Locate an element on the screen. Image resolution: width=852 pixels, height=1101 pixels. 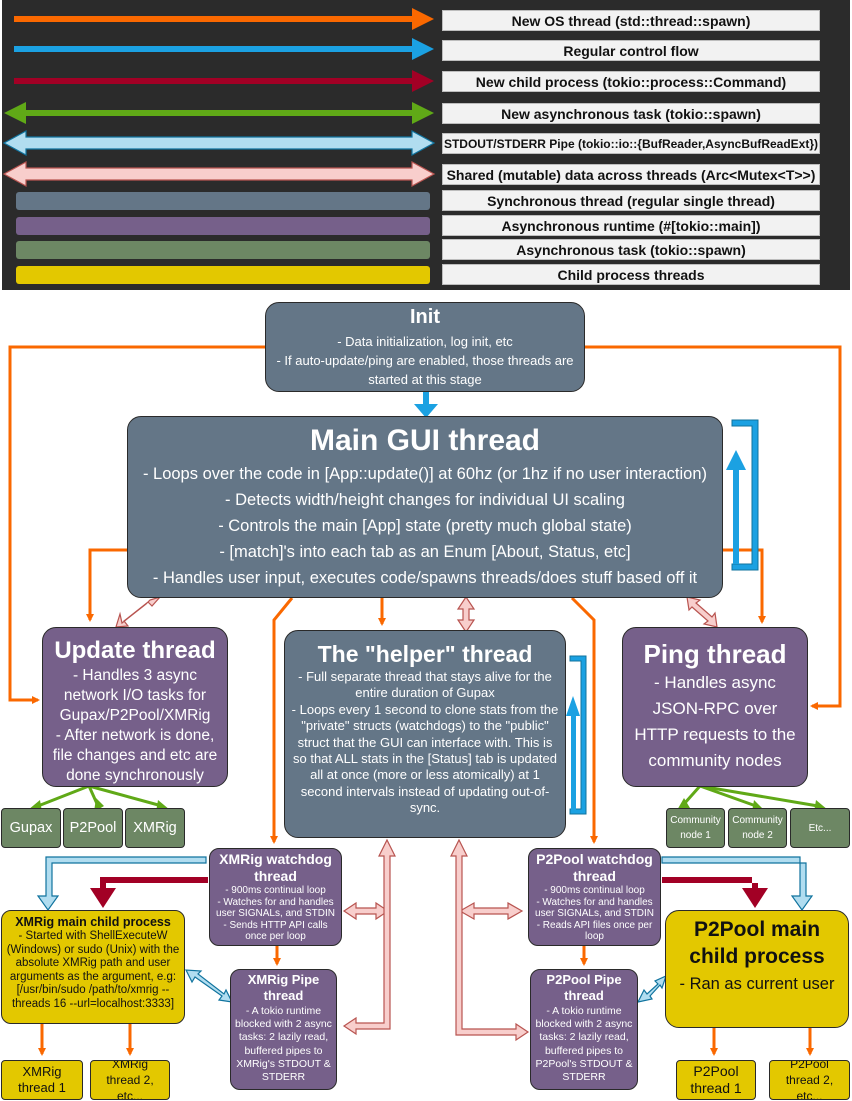
xmrig-thread-1: XMRig thread 1 is located at coordinates (42, 1080).